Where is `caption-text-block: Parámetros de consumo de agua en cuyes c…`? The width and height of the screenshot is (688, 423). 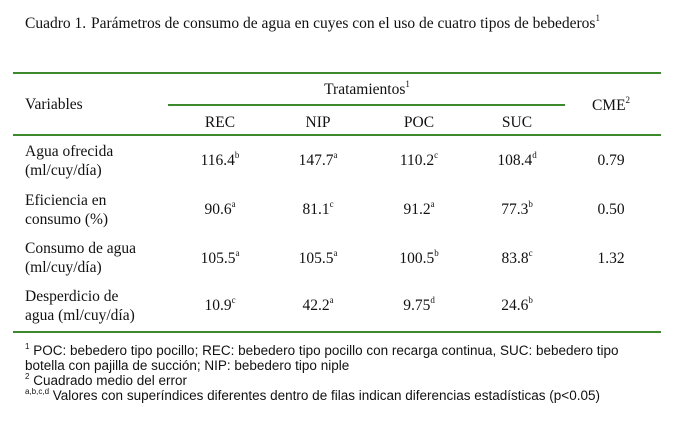
caption-text-block: Parámetros de consumo de agua en cuyes c… is located at coordinates (378, 22).